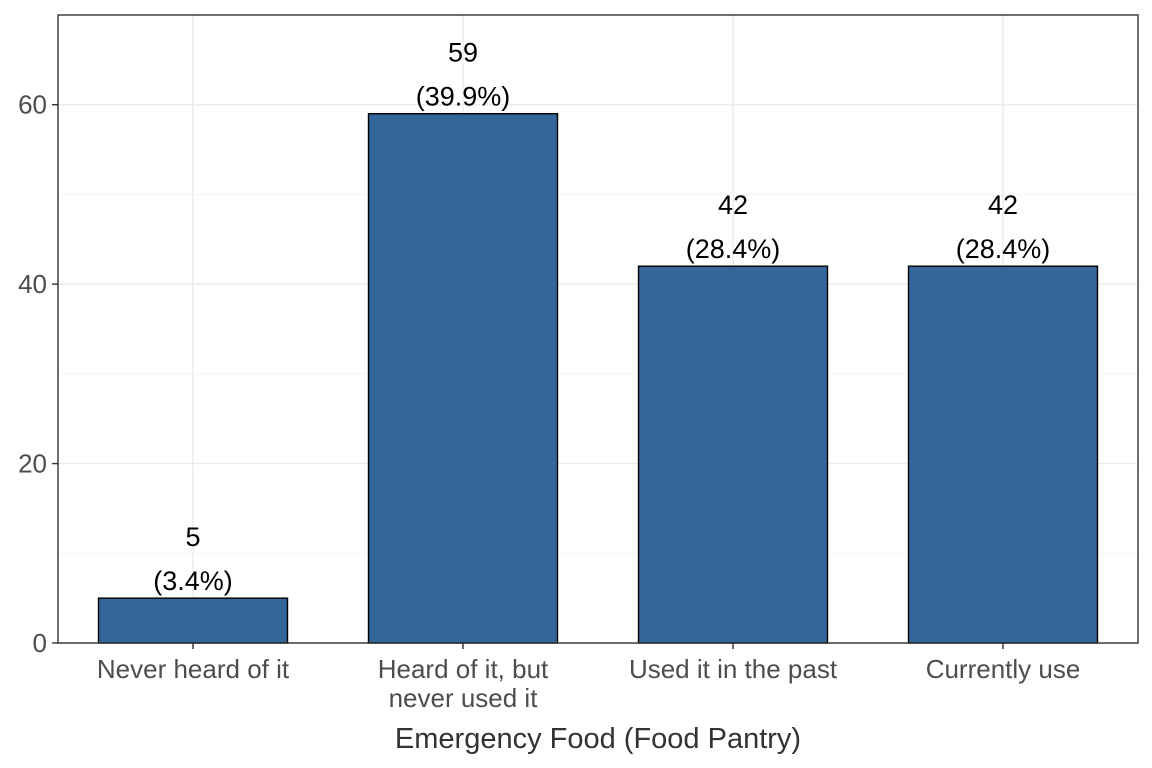 The height and width of the screenshot is (768, 1152). I want to click on x-tick-label-line: never used it, so click(464, 698).